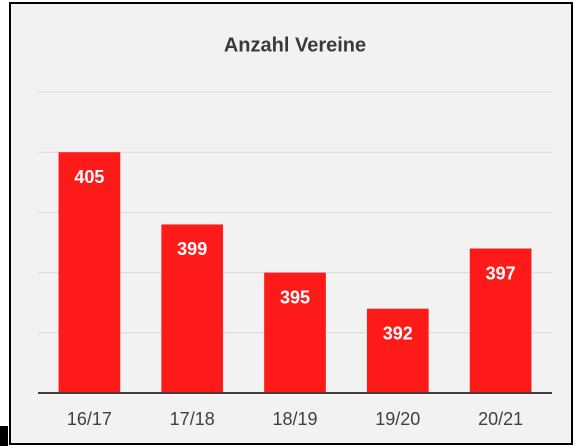  I want to click on x-tick-label: 17/18, so click(192, 419).